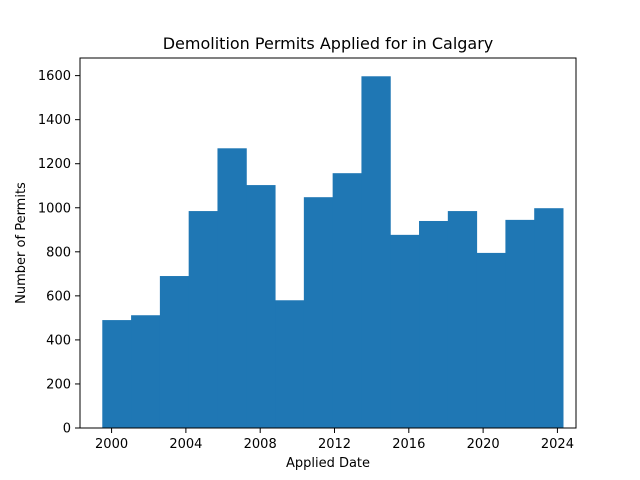 Image resolution: width=640 pixels, height=480 pixels. What do you see at coordinates (54, 76) in the screenshot?
I see `y-tick-label: 1600` at bounding box center [54, 76].